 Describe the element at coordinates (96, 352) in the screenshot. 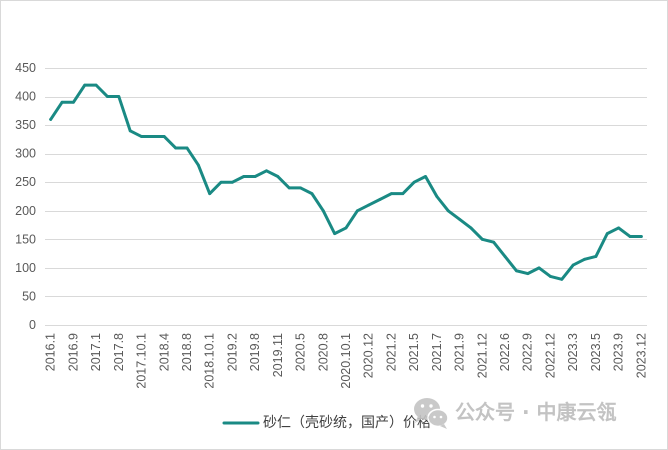

I see `x-tick-label: 2017.1` at that location.